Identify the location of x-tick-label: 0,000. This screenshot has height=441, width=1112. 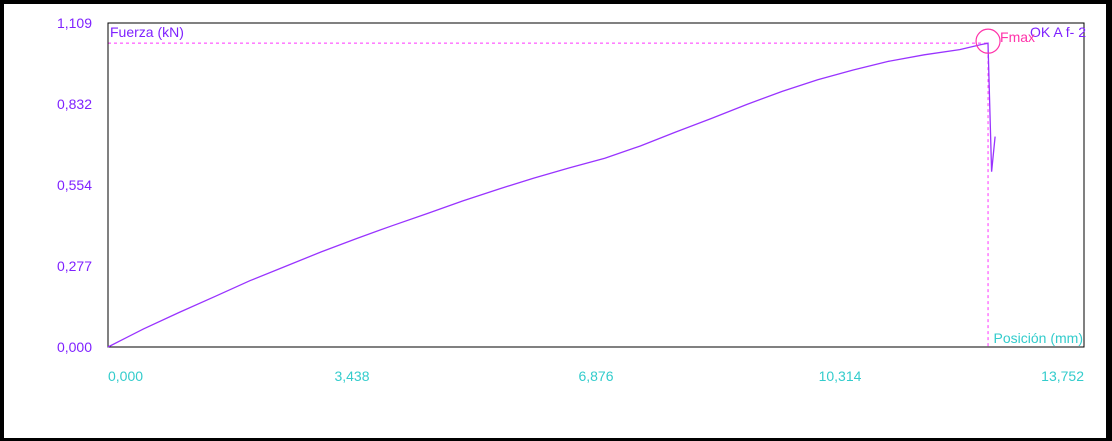
(125, 376).